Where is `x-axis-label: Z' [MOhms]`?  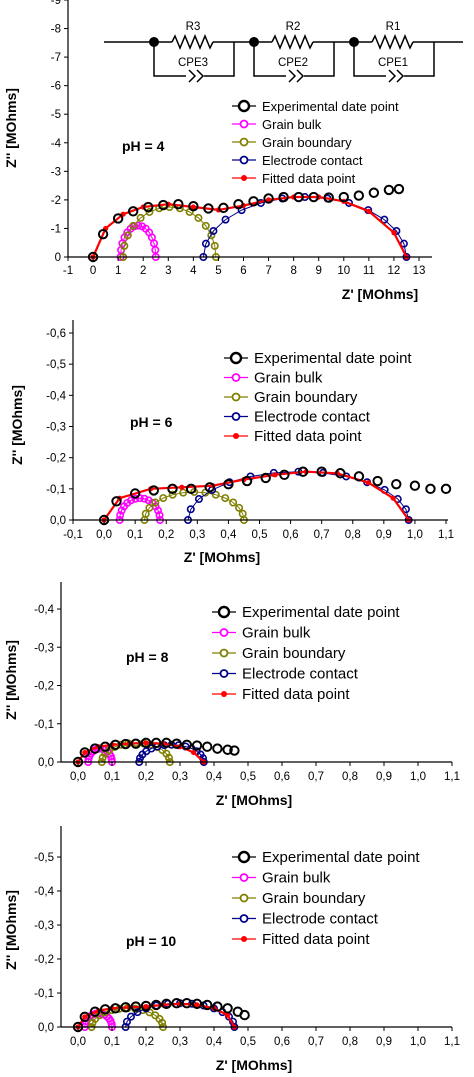 x-axis-label: Z' [MOhms] is located at coordinates (254, 1065).